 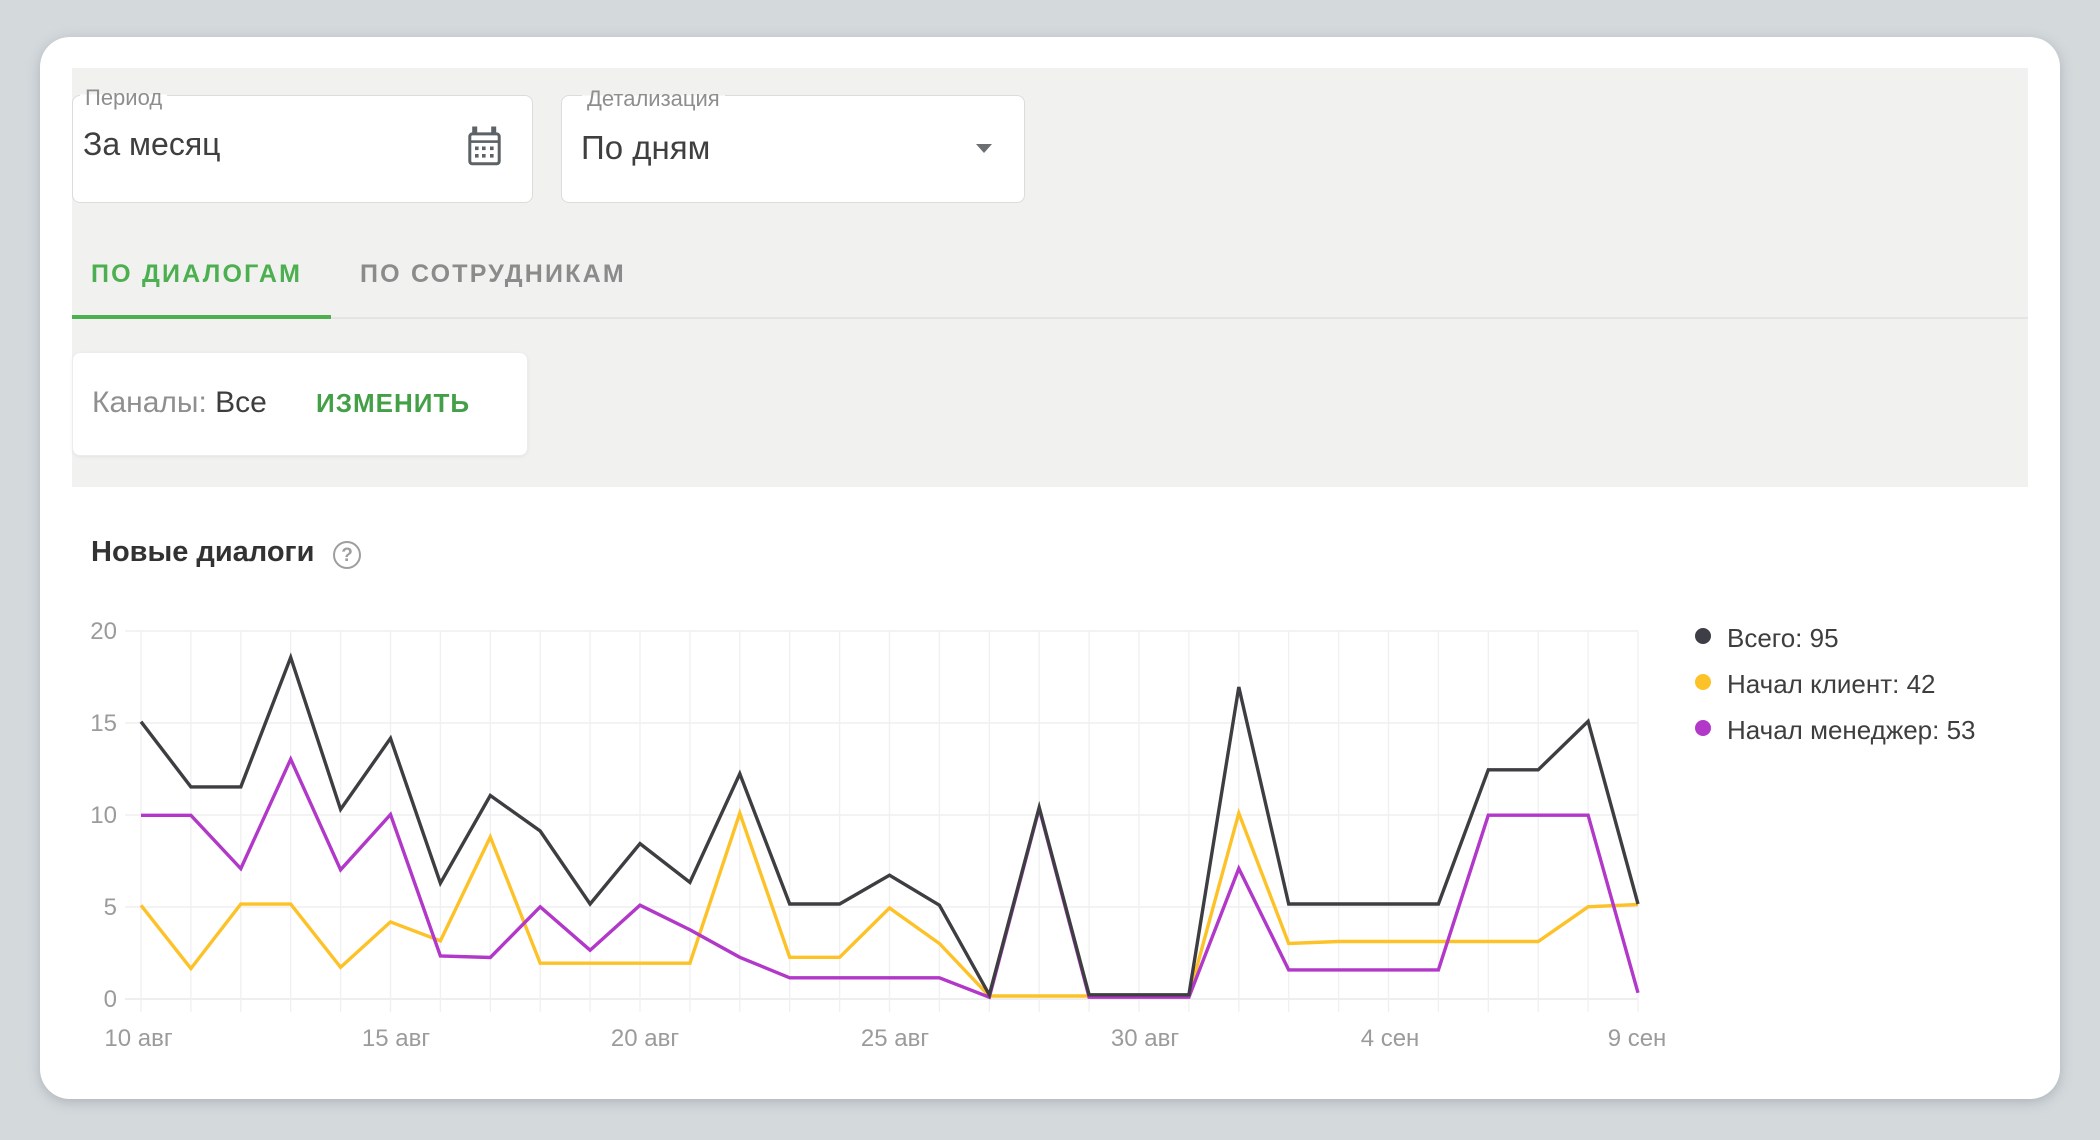 I want to click on svg-text: 10, so click(x=103, y=815).